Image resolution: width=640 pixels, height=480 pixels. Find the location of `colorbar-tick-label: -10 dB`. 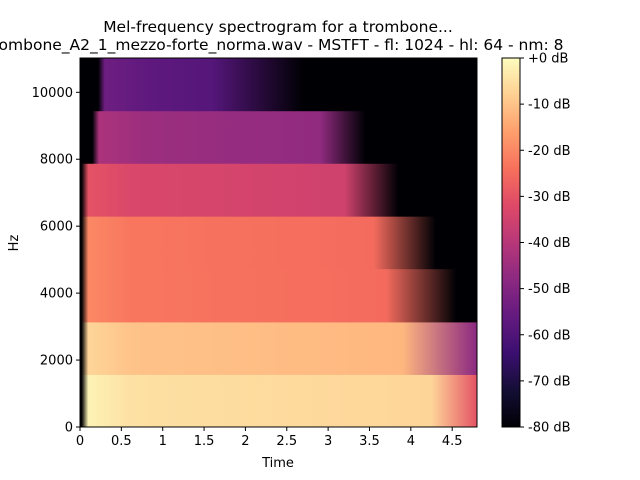

colorbar-tick-label: -10 dB is located at coordinates (549, 105).